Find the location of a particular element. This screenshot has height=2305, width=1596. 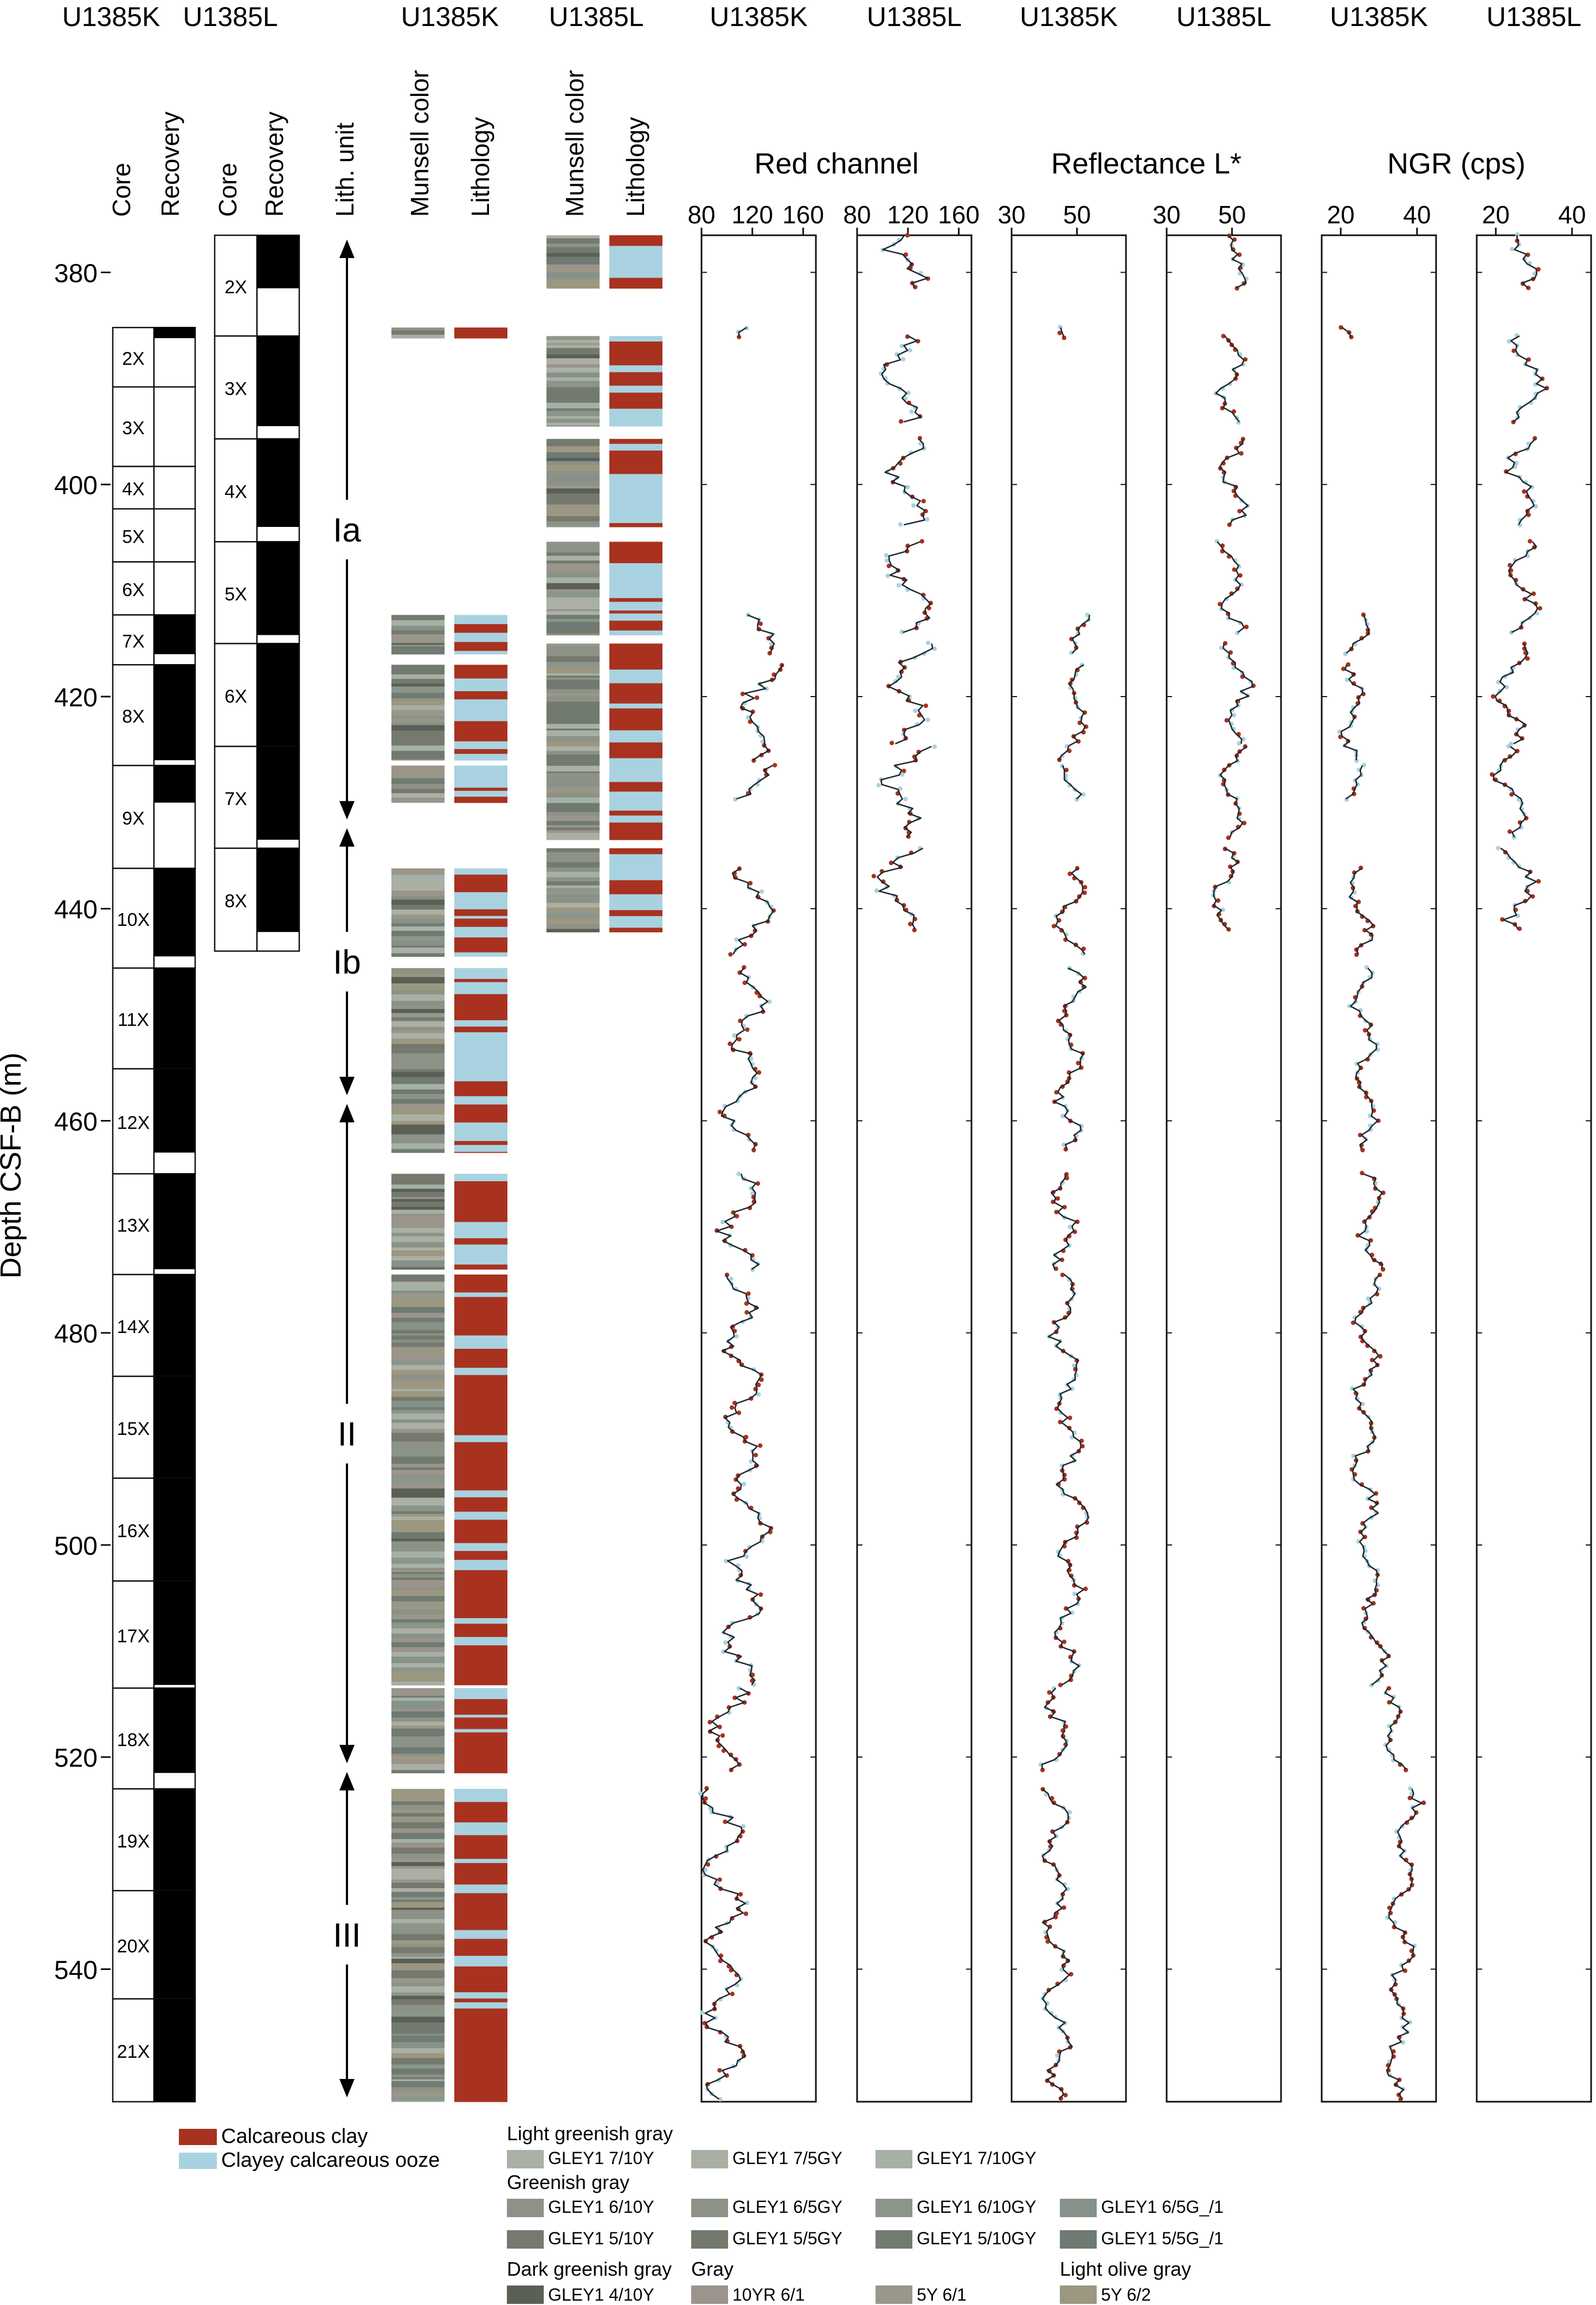

munsell-label: 5Y 6/1 is located at coordinates (942, 2294).